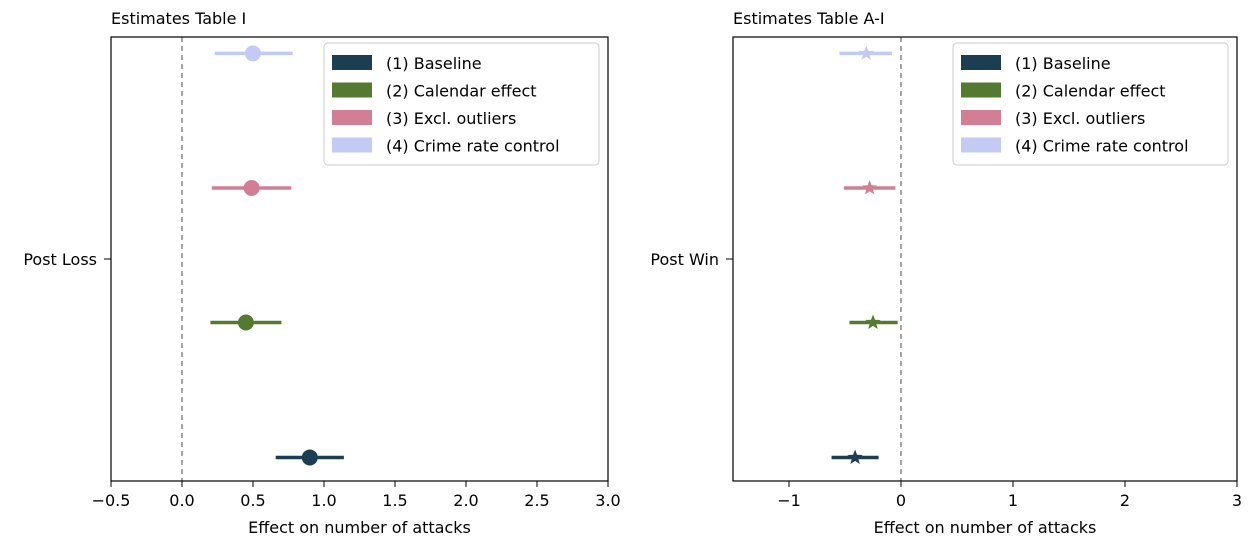 The image size is (1249, 544). What do you see at coordinates (178, 18) in the screenshot?
I see `chart-title: Estimates Table I` at bounding box center [178, 18].